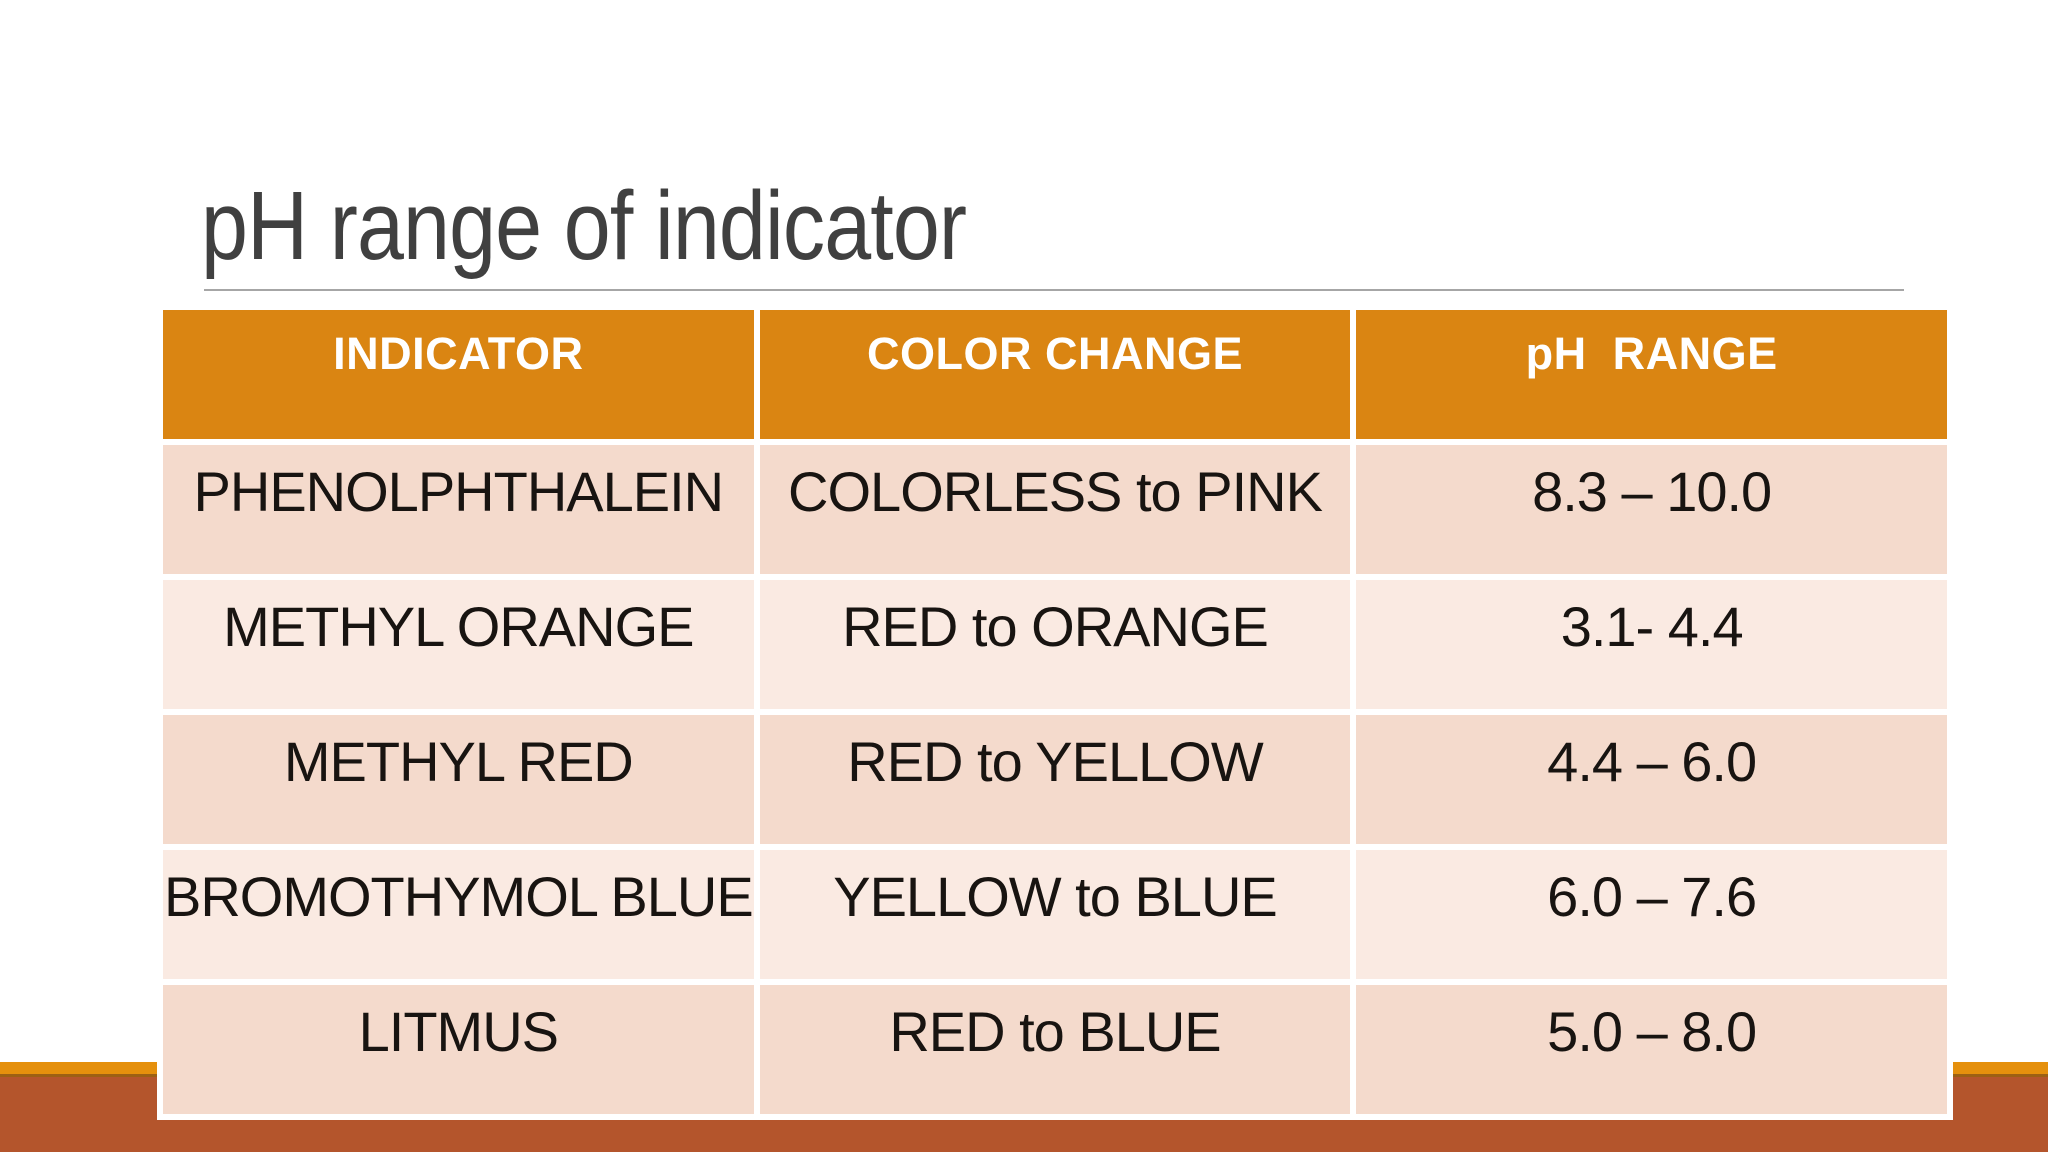 This screenshot has height=1152, width=2048. I want to click on table-cell-color-change: RED to BLUE, so click(1055, 1049).